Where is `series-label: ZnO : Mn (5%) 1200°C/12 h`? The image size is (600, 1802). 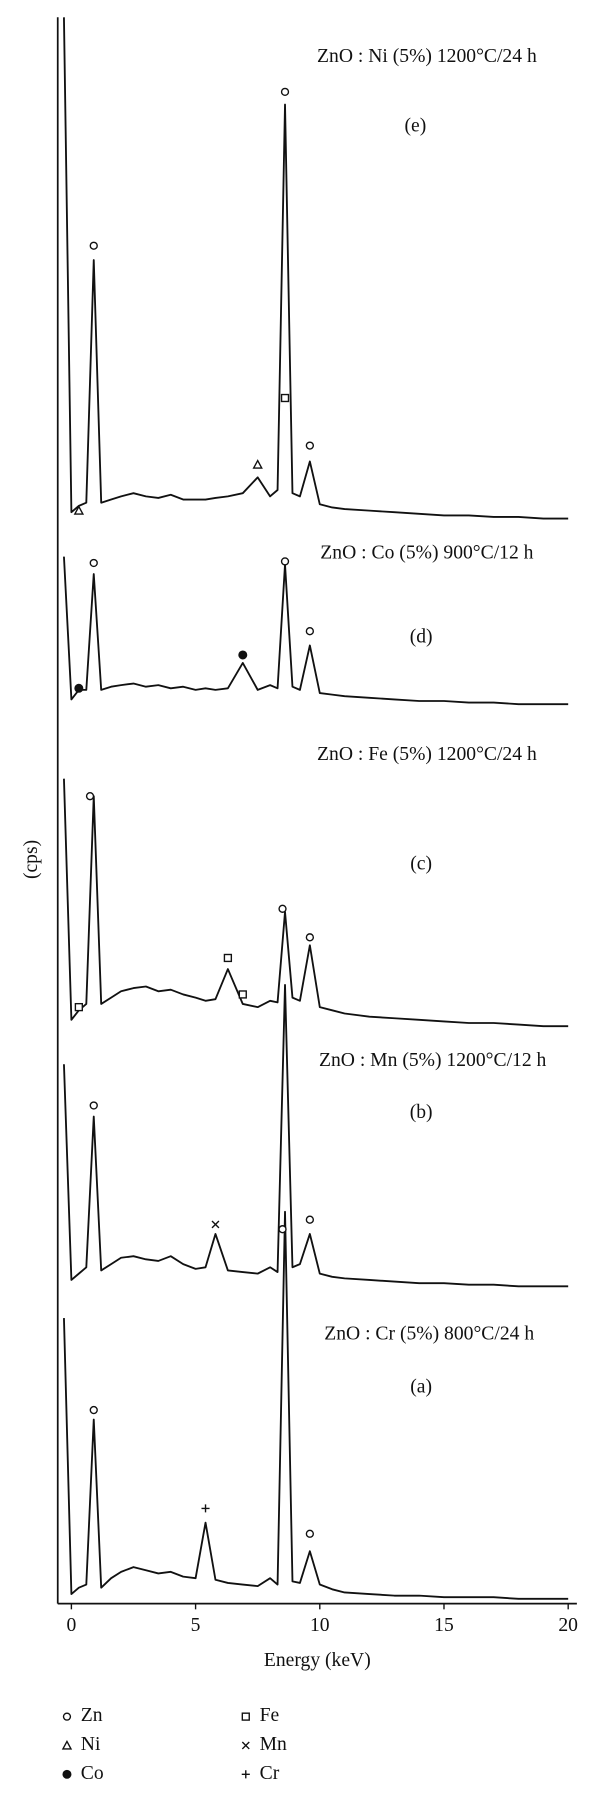
series-label: ZnO : Mn (5%) 1200°C/12 h is located at coordinates (433, 1060).